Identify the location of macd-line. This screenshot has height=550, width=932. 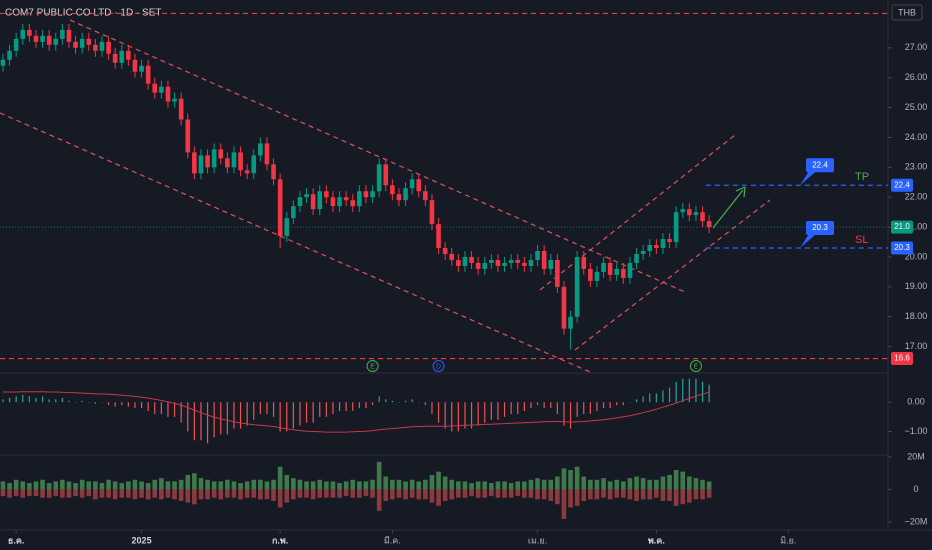
(356, 412).